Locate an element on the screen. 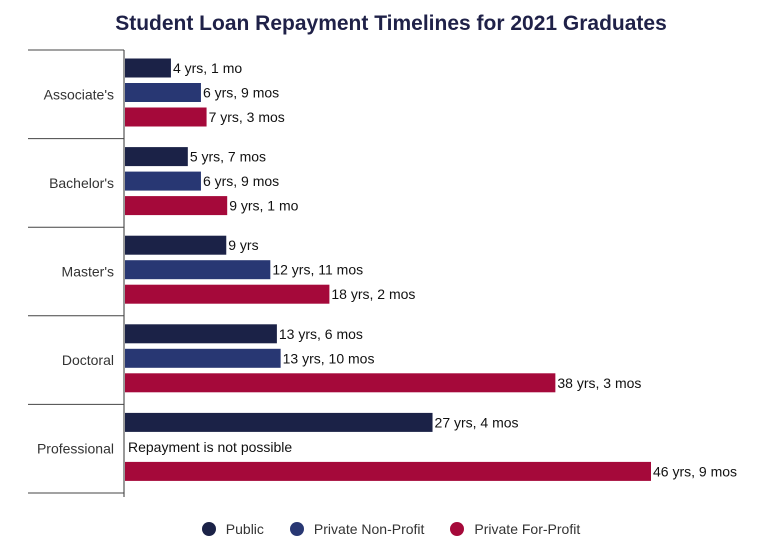 The height and width of the screenshot is (548, 782). data-label-private-for-profit-master-s: 18 yrs, 2 mos is located at coordinates (373, 294).